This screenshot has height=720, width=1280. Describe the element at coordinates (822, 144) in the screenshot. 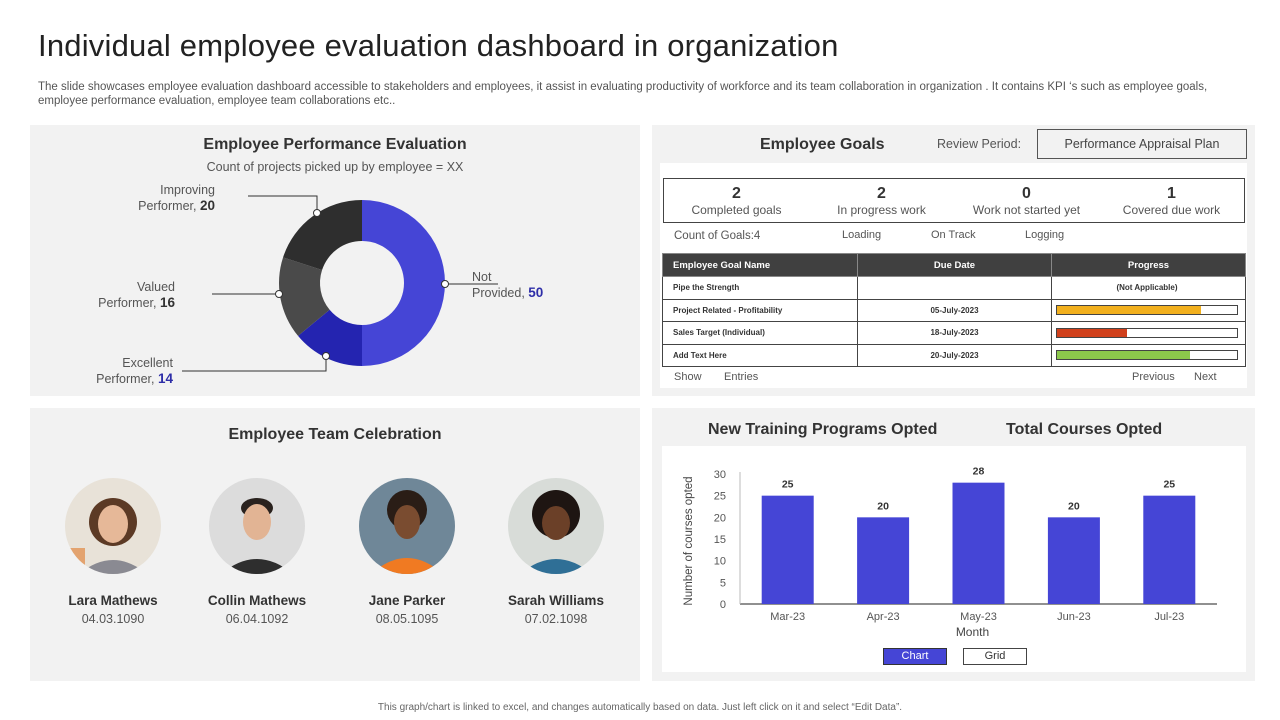

I see `goals-title: Employee Goals` at that location.